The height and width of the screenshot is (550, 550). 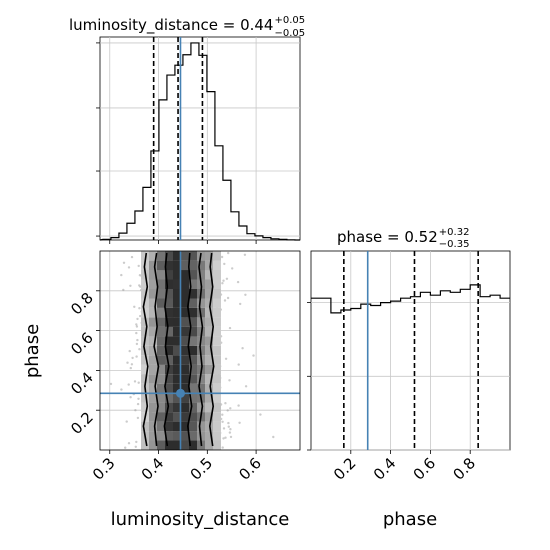 I want to click on x-axis-label-phase: phase, so click(x=410, y=519).